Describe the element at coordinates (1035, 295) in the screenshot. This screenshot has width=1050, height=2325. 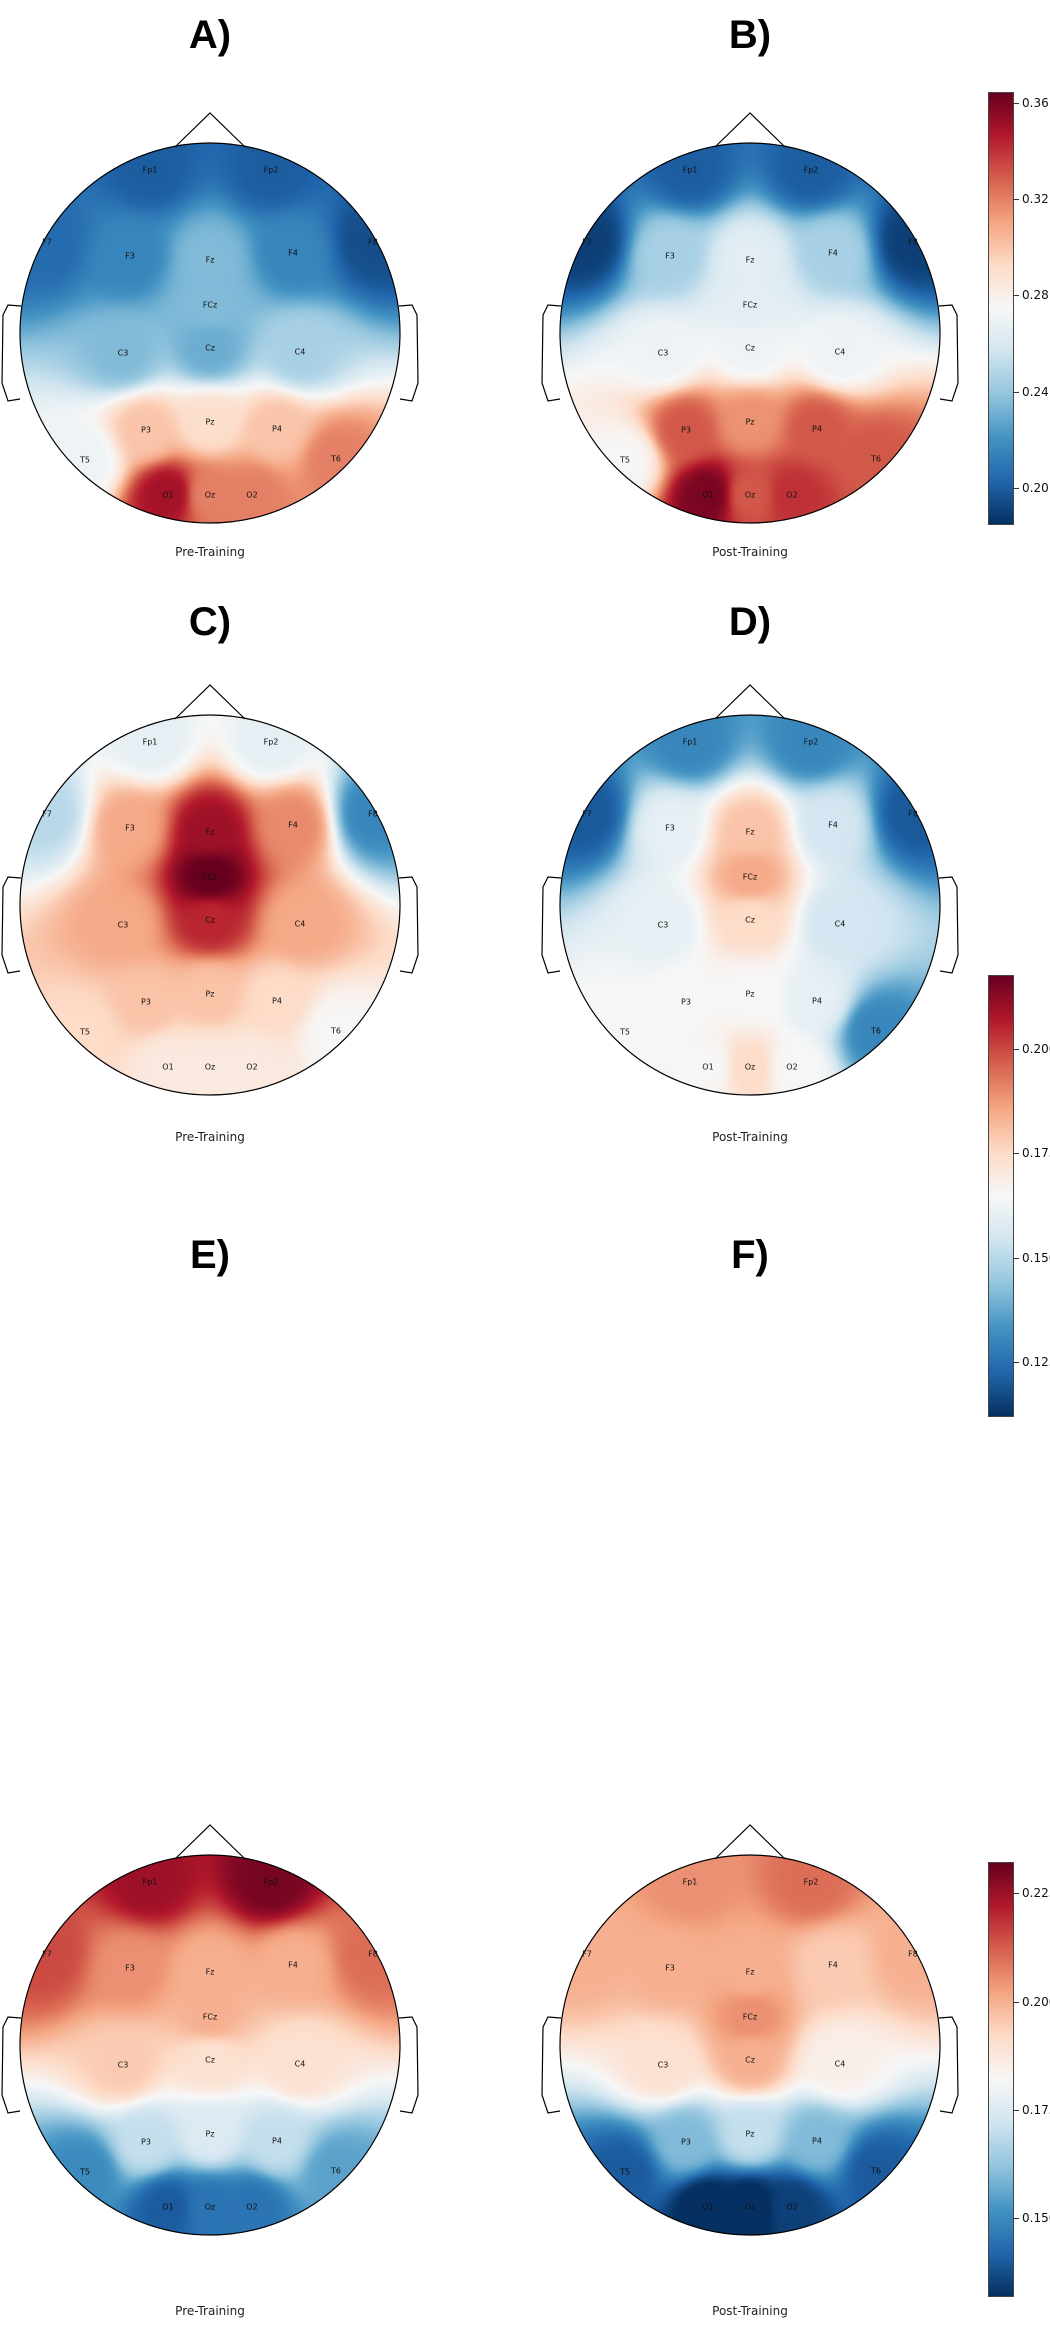
I see `colorbar-tick-label: 0.28` at that location.